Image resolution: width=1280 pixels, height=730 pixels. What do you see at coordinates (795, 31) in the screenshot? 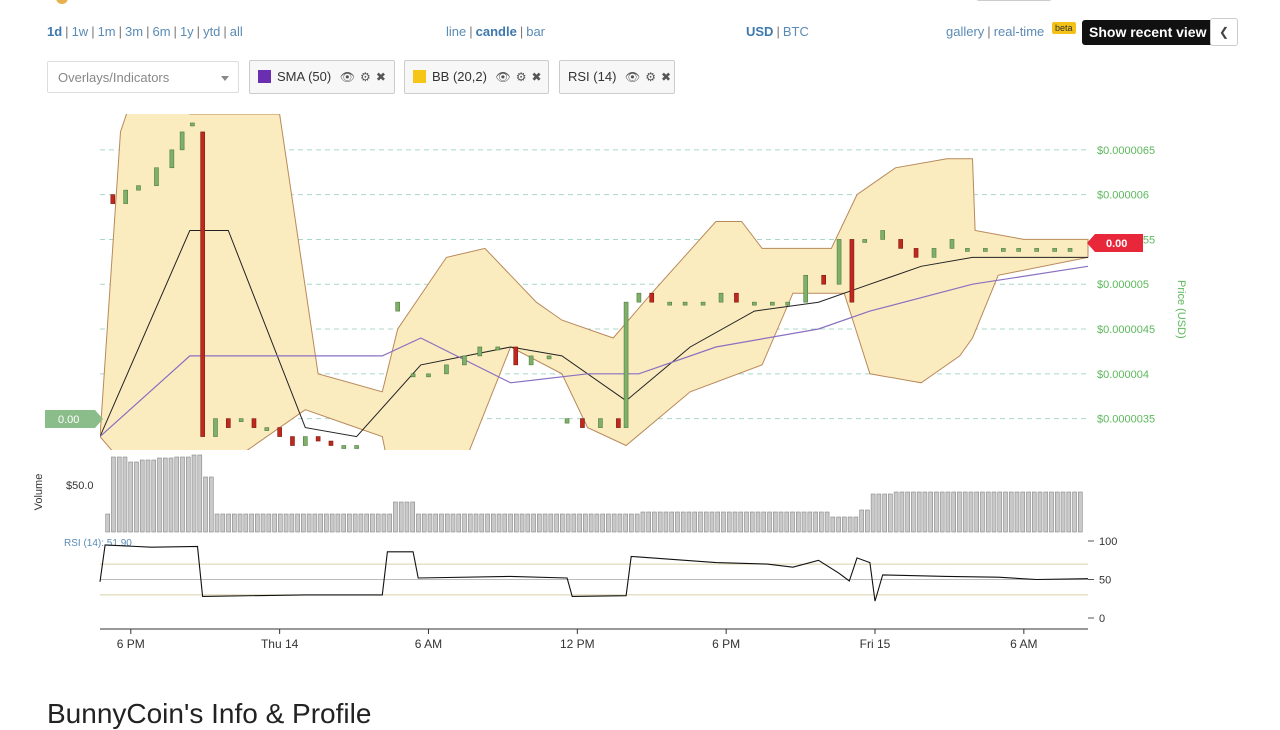
I see `currencie-btc: BTC` at bounding box center [795, 31].